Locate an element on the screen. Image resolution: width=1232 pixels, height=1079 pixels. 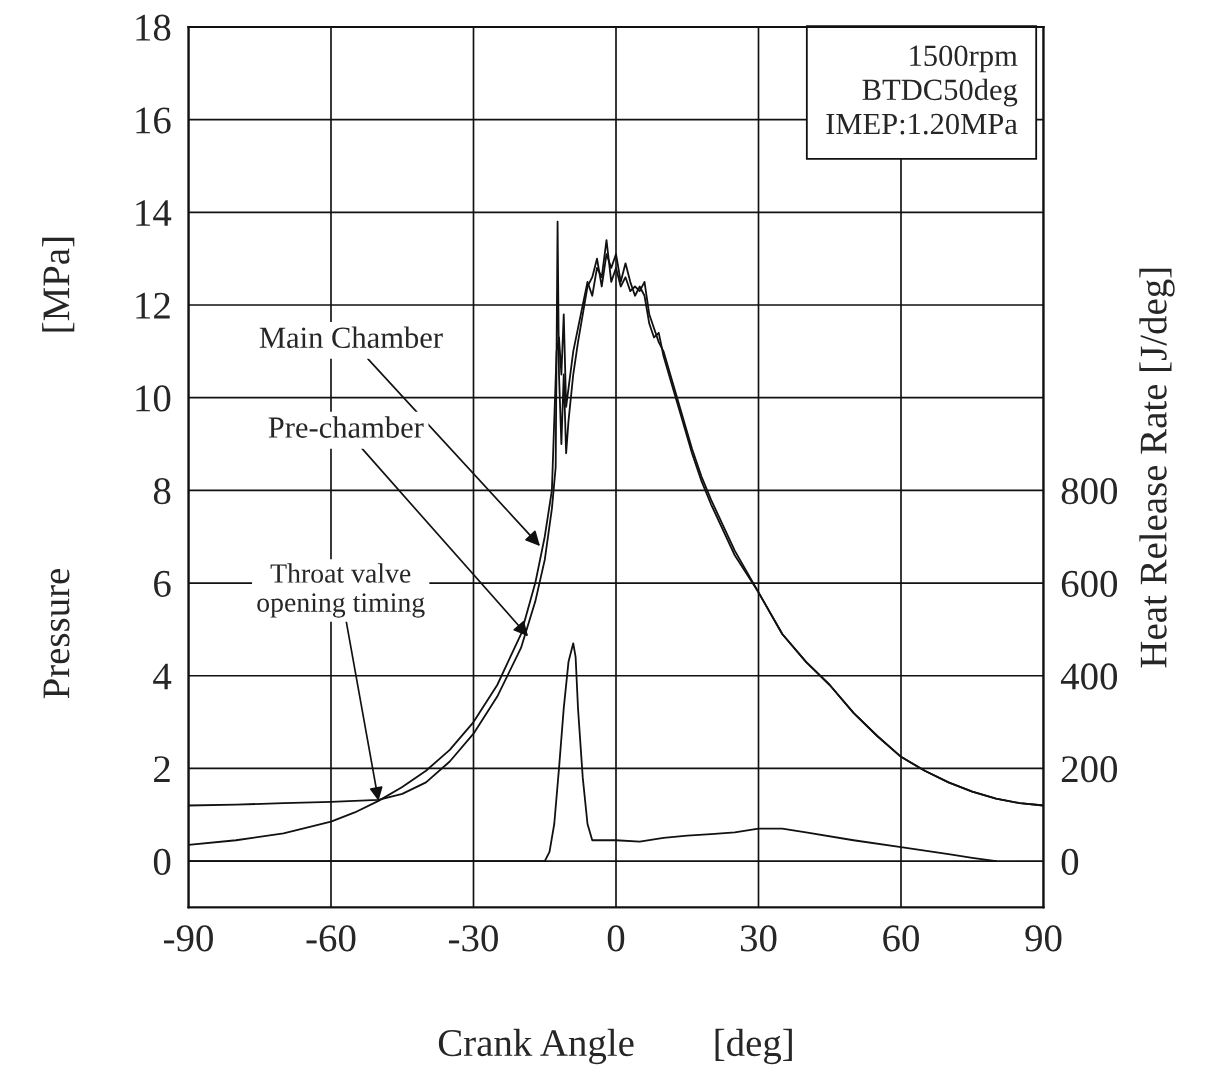
y2-tick-label: 600 is located at coordinates (1089, 583).